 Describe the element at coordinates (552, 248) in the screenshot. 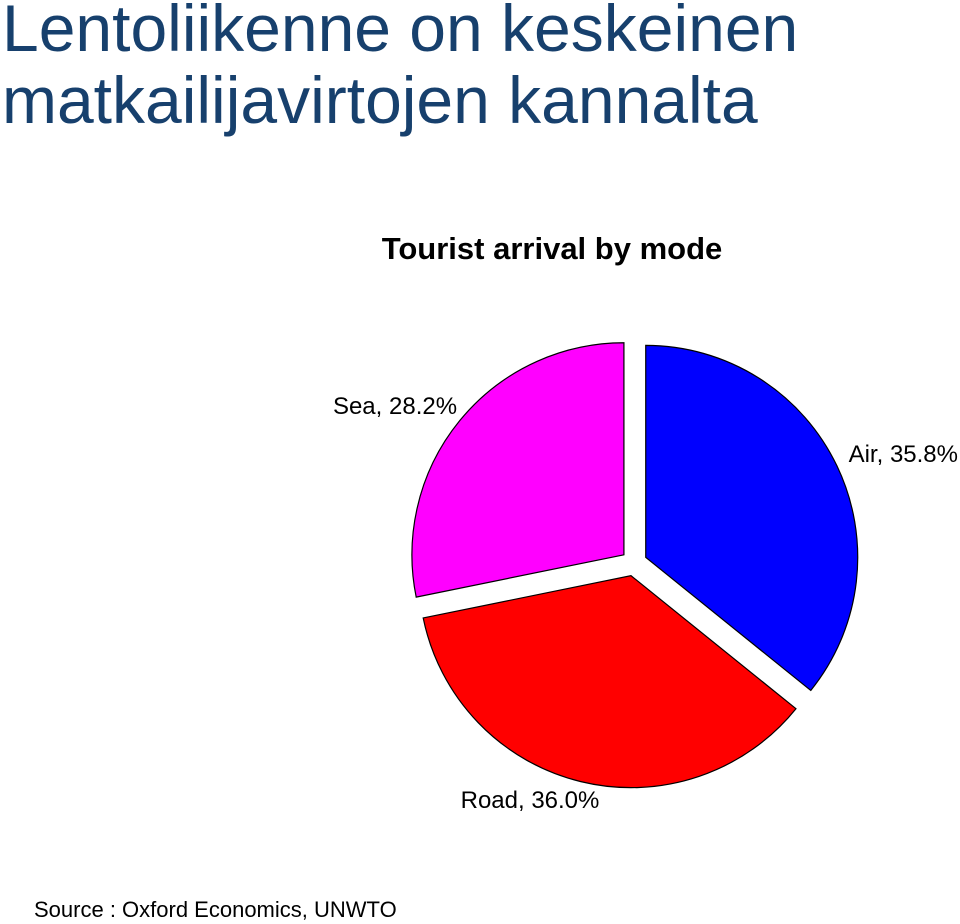

I see `chart-title: Tourist arrival by mode` at that location.